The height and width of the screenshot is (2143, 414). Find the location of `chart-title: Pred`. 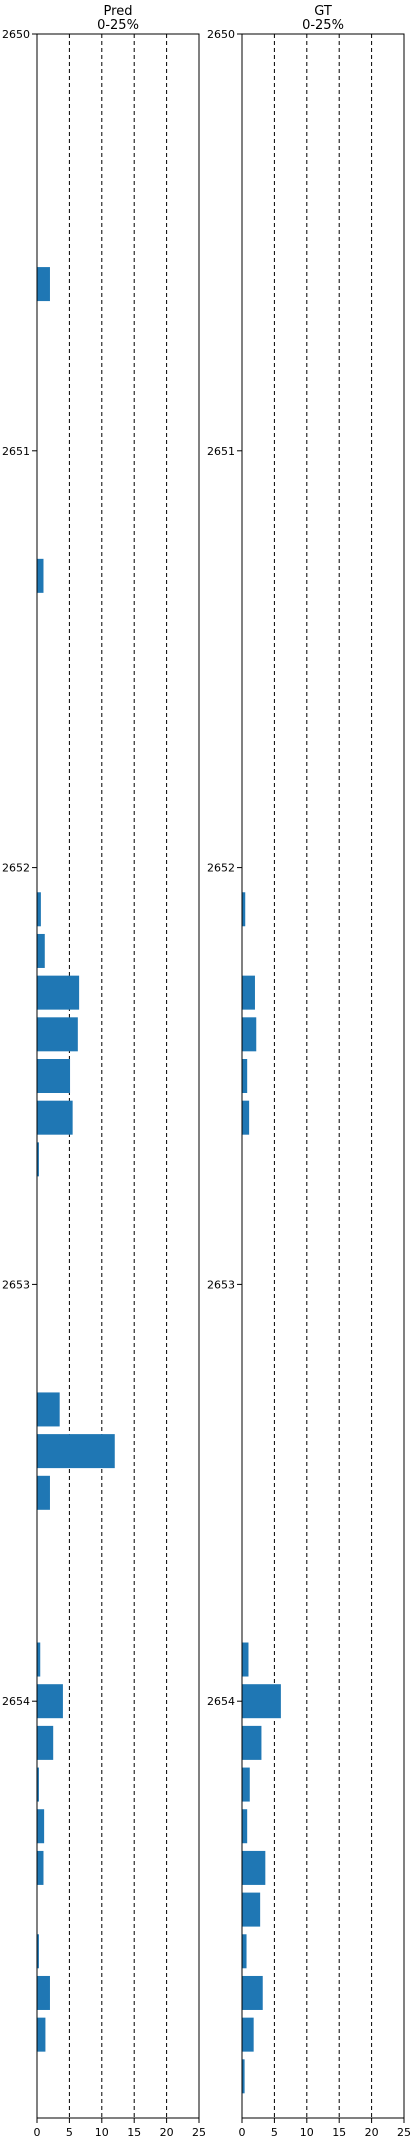

chart-title: Pred is located at coordinates (118, 11).